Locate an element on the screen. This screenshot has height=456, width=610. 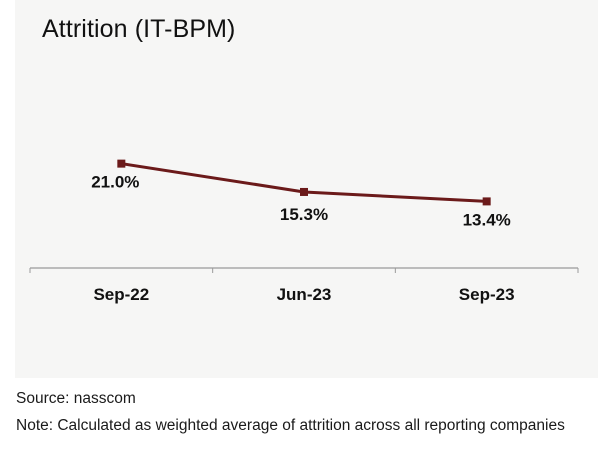
data-label-sep-23: 13.4% is located at coordinates (487, 219).